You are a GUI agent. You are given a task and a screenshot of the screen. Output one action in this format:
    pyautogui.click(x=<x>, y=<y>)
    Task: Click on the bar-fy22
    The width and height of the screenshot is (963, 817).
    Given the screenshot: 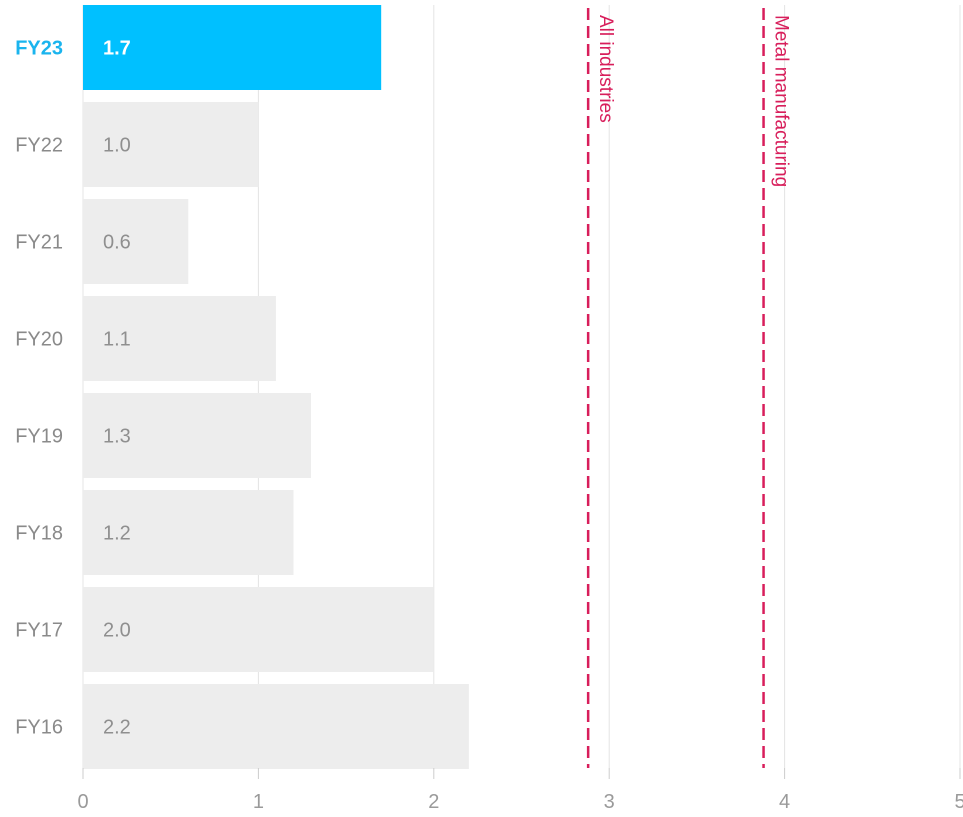 What is the action you would take?
    pyautogui.click(x=171, y=144)
    